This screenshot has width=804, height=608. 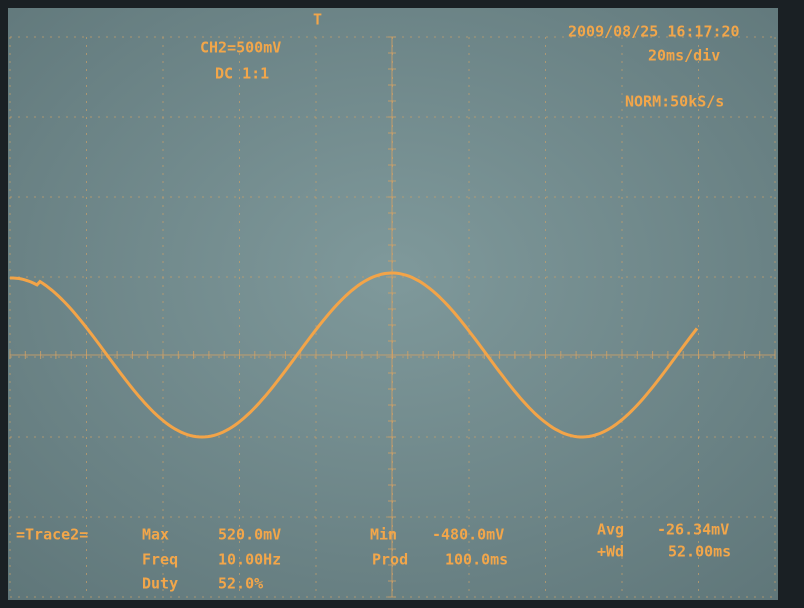 I want to click on measure-value: -480.0mV, so click(x=468, y=535).